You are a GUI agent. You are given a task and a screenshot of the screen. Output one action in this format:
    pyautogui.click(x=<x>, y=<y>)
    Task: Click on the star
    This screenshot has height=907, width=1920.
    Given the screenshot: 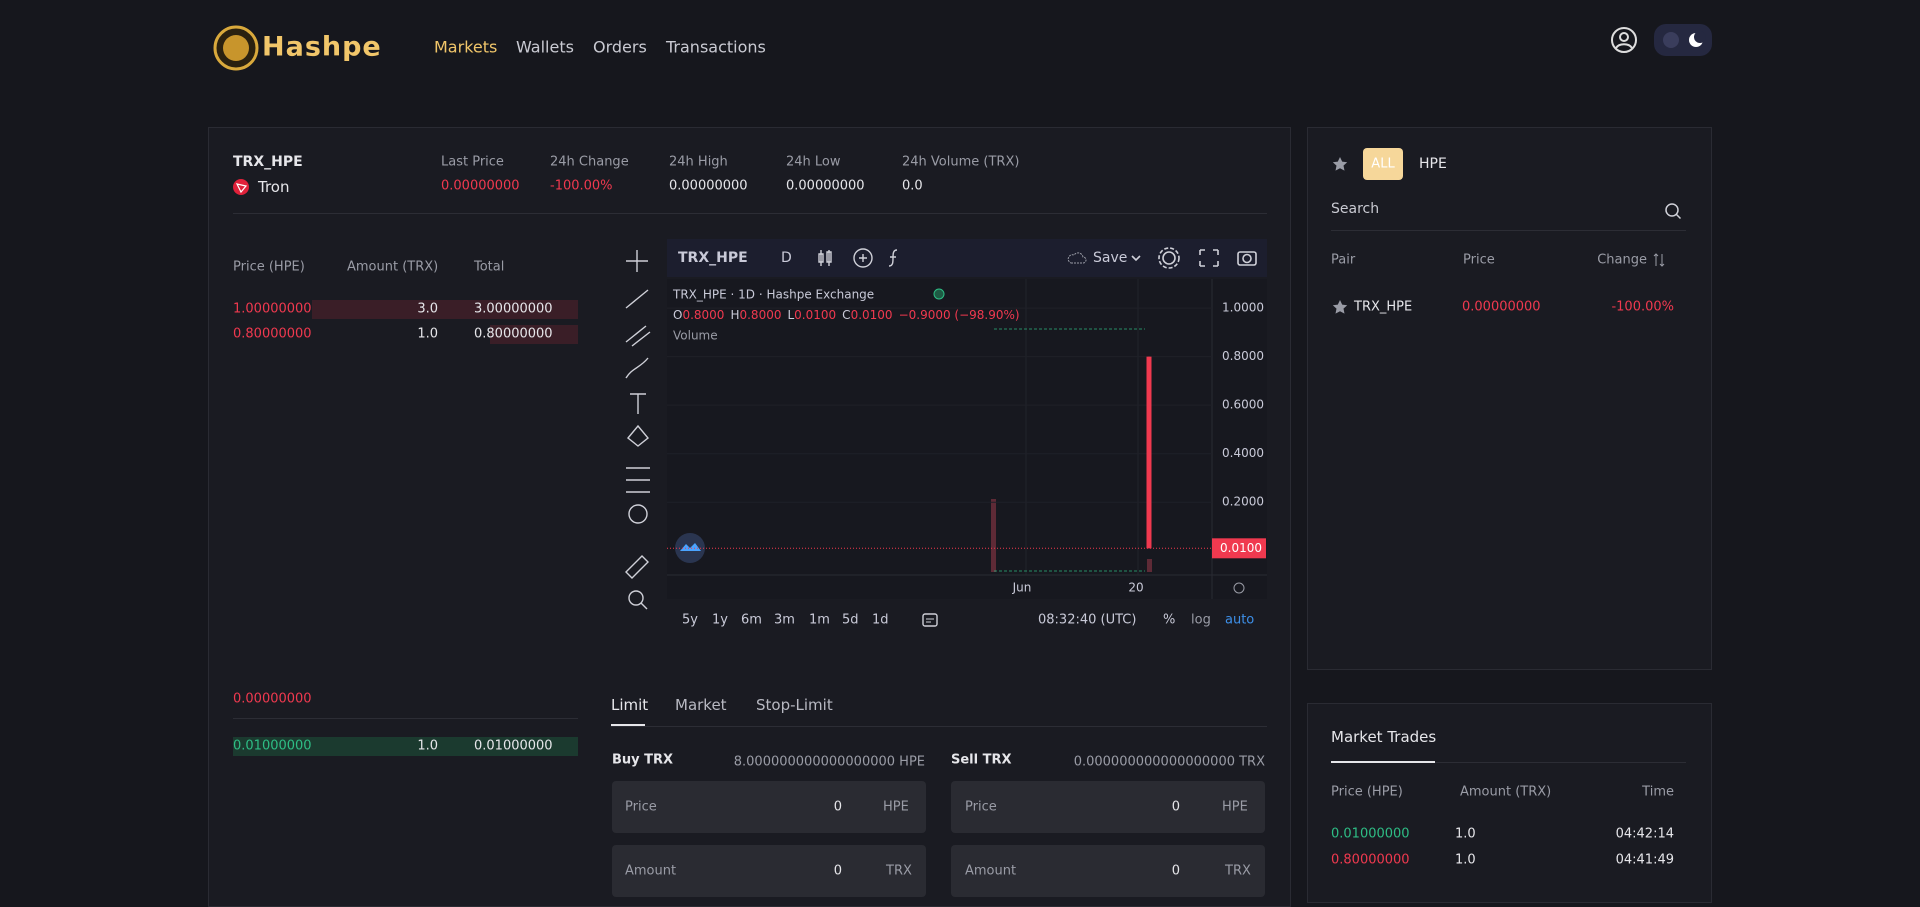 What is the action you would take?
    pyautogui.click(x=1340, y=307)
    